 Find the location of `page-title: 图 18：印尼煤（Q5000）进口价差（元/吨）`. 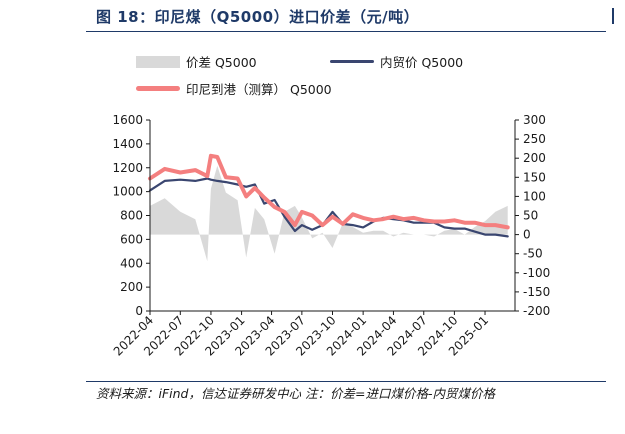

page-title: 图 18：印尼煤（Q5000）进口价差（元/吨） is located at coordinates (258, 17).